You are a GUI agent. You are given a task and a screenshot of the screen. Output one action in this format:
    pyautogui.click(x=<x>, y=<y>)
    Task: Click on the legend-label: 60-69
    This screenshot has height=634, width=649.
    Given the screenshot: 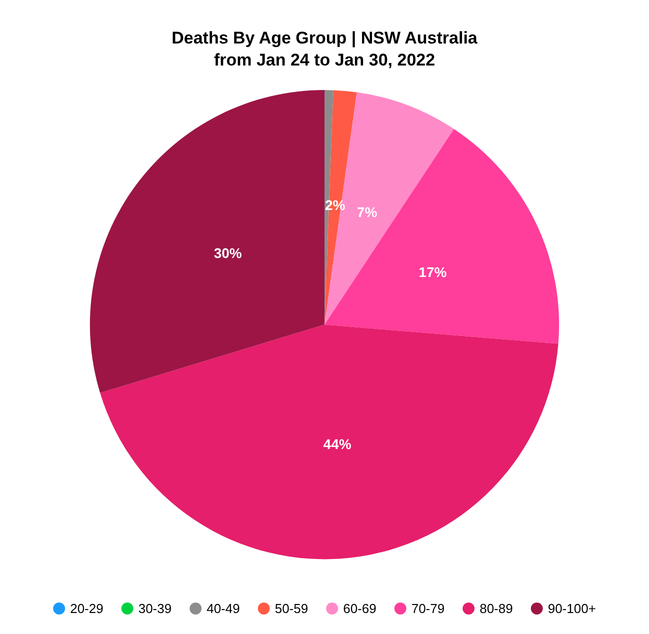 What is the action you would take?
    pyautogui.click(x=359, y=608)
    